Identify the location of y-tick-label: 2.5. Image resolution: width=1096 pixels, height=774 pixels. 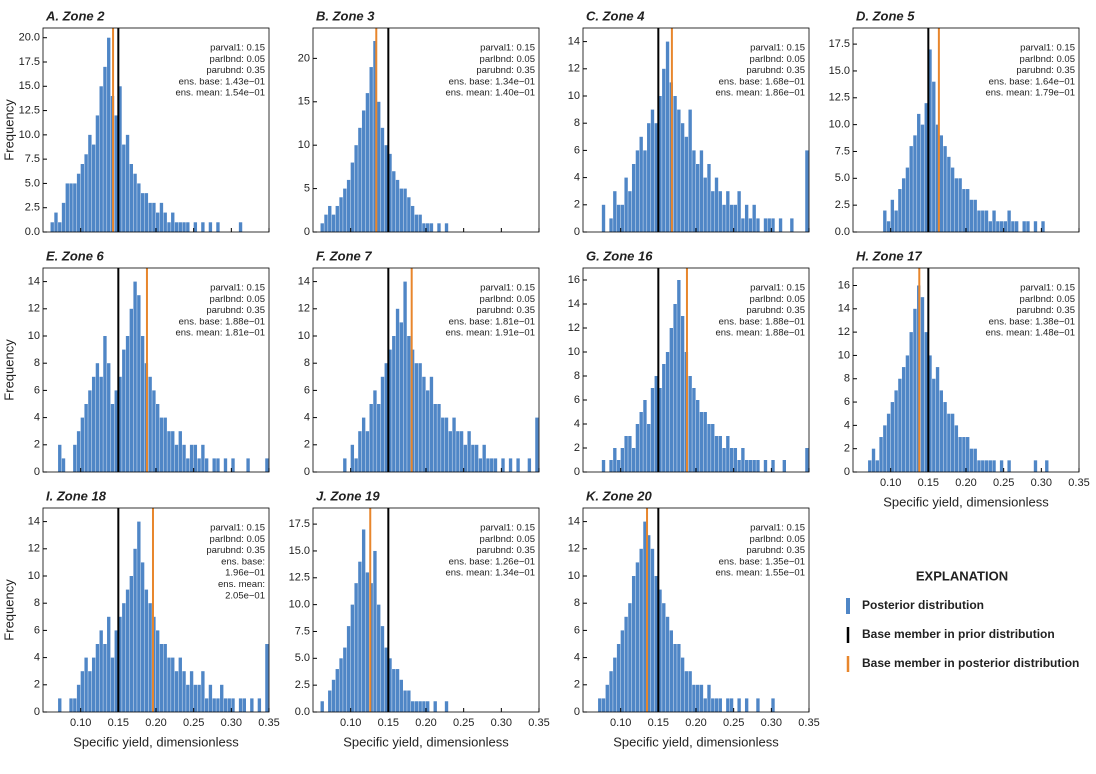
(842, 205).